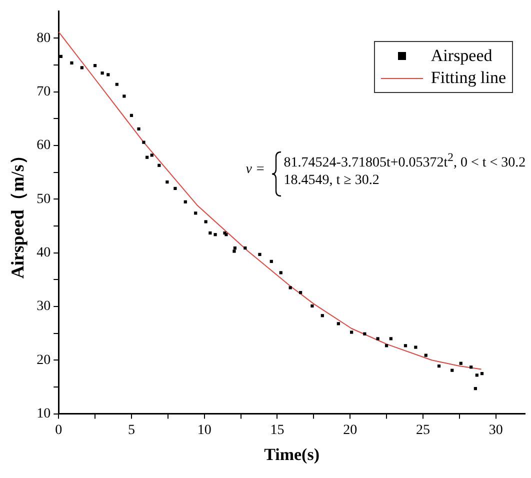 The image size is (531, 478). What do you see at coordinates (17, 212) in the screenshot?
I see `y-axis-title: Airspeed（m/s）` at bounding box center [17, 212].